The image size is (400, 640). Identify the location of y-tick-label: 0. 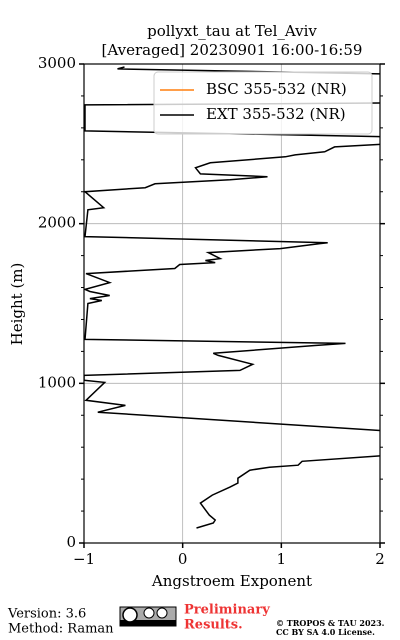
(71, 542).